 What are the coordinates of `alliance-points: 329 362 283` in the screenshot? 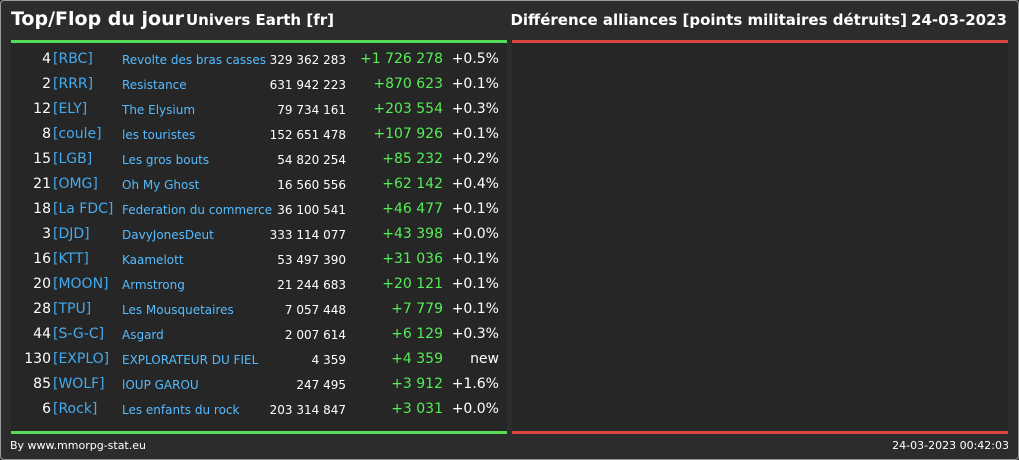 It's located at (307, 60).